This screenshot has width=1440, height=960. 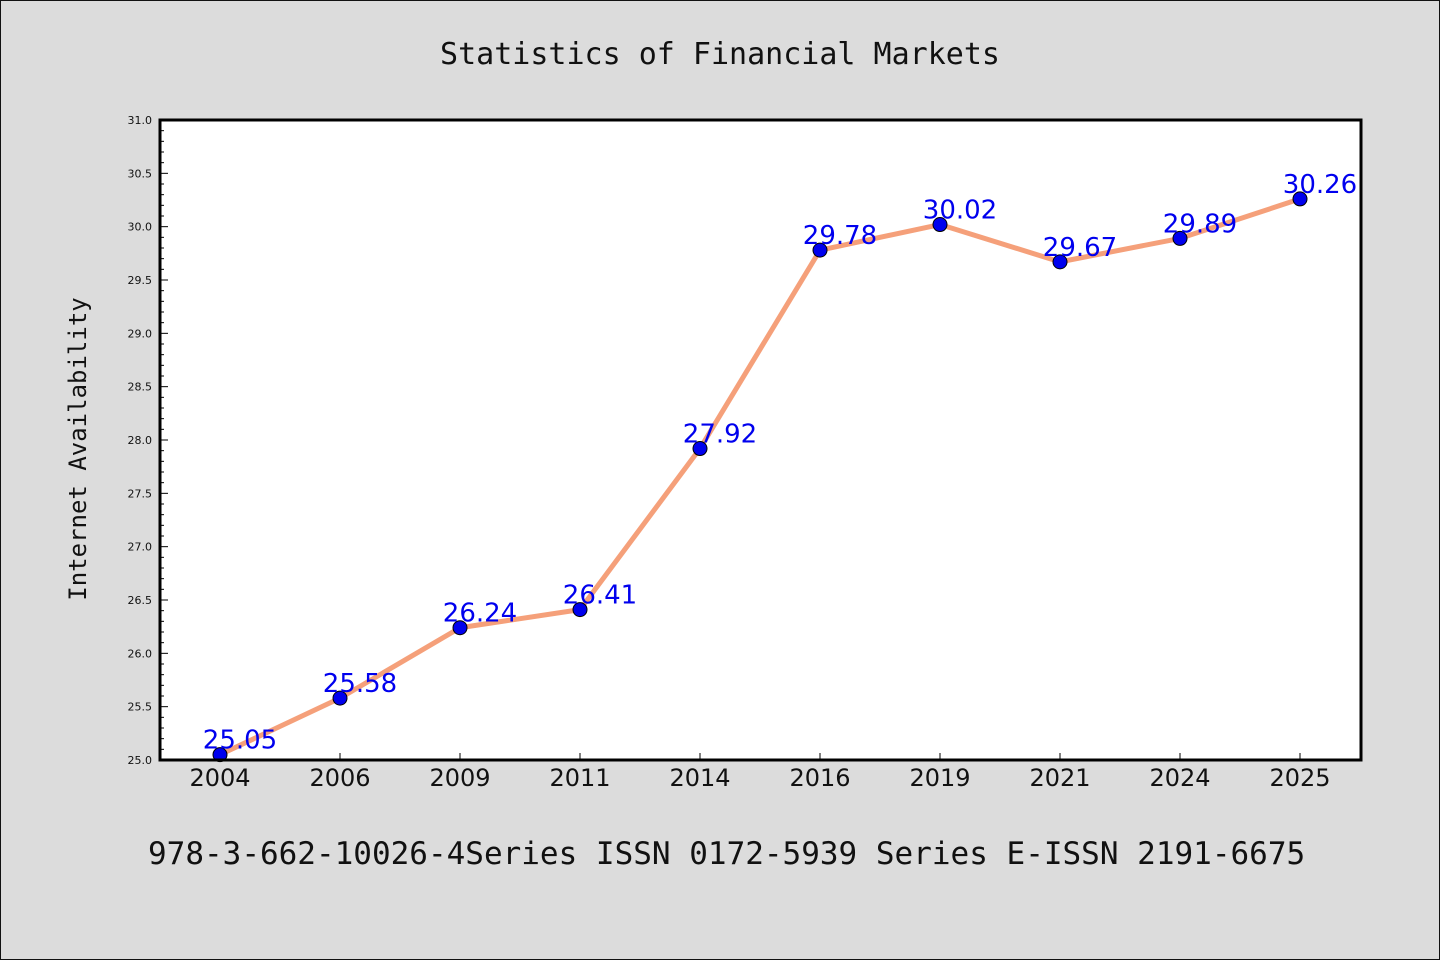 What do you see at coordinates (140, 547) in the screenshot?
I see `y-tick-label: 27.0` at bounding box center [140, 547].